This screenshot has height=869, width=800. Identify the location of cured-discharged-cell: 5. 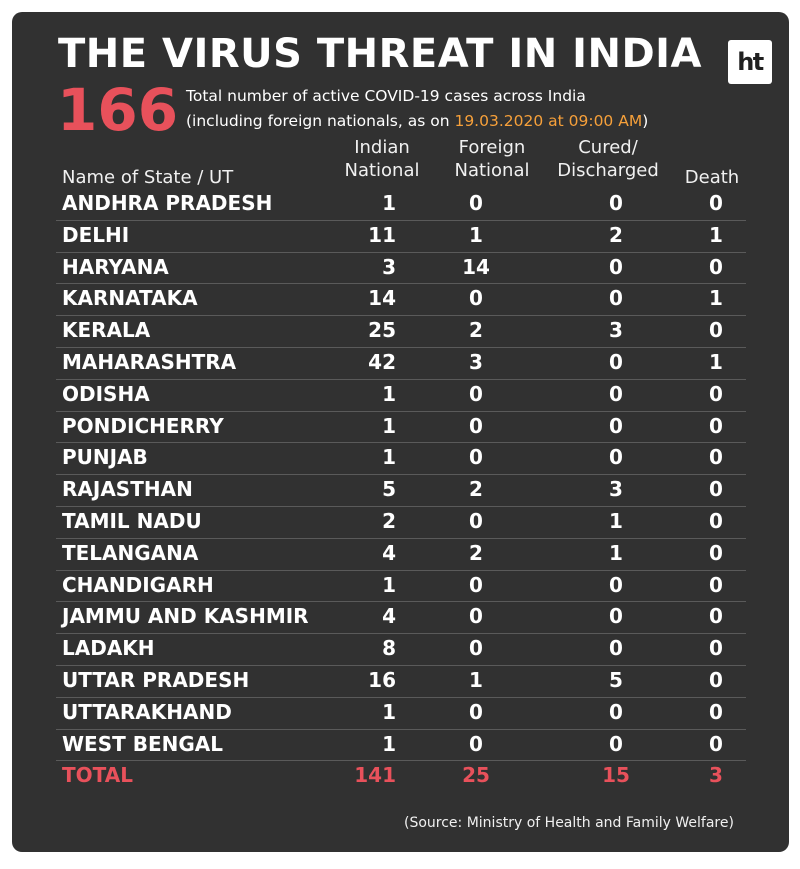
(616, 680).